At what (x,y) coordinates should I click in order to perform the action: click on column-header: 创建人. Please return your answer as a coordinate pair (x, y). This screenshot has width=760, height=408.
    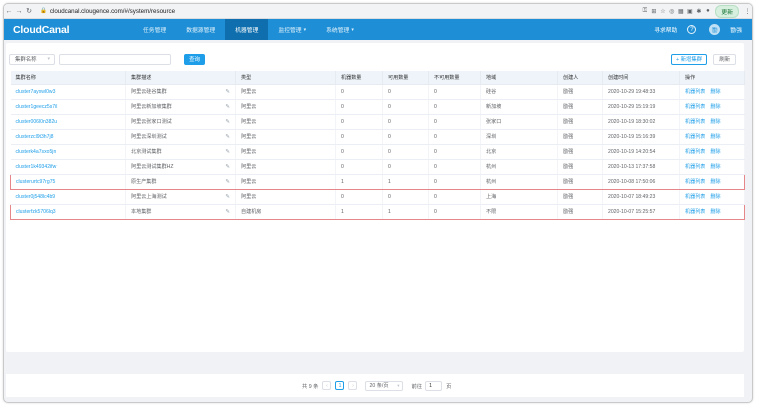
    Looking at the image, I should click on (580, 78).